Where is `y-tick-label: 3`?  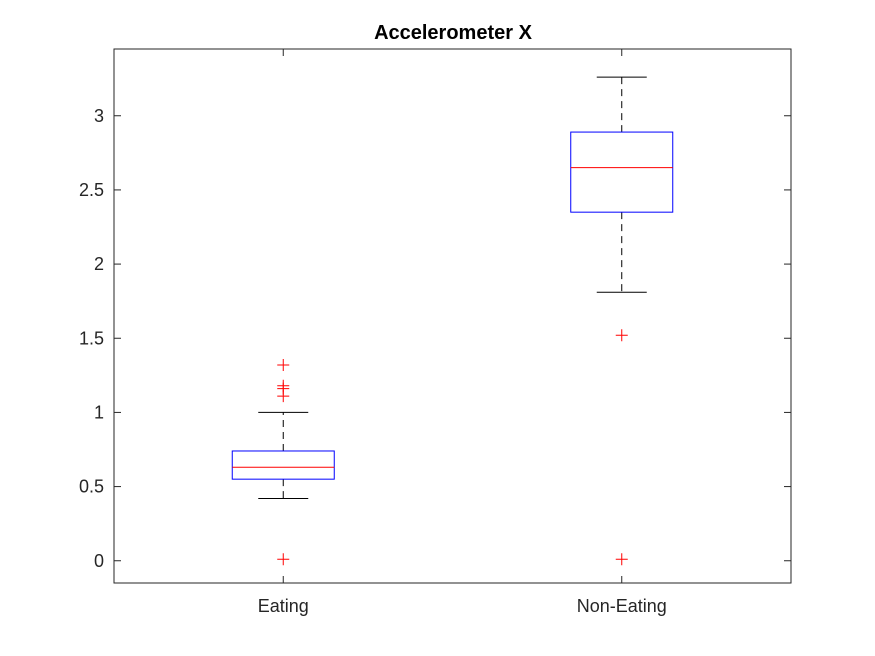 y-tick-label: 3 is located at coordinates (99, 116).